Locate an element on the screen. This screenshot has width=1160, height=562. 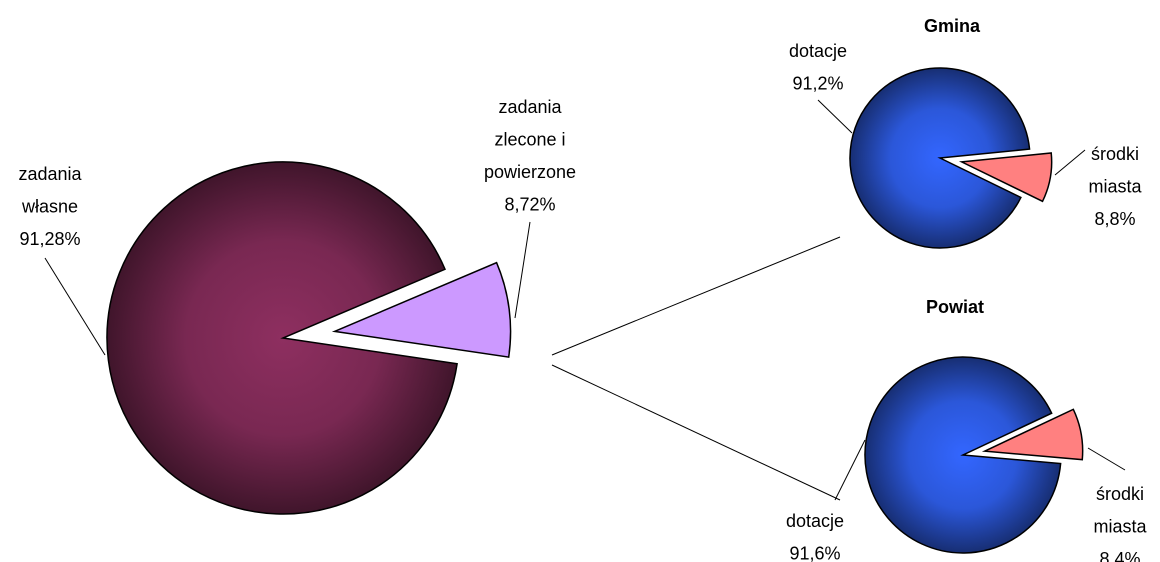
value-label: 91,2% is located at coordinates (817, 83).